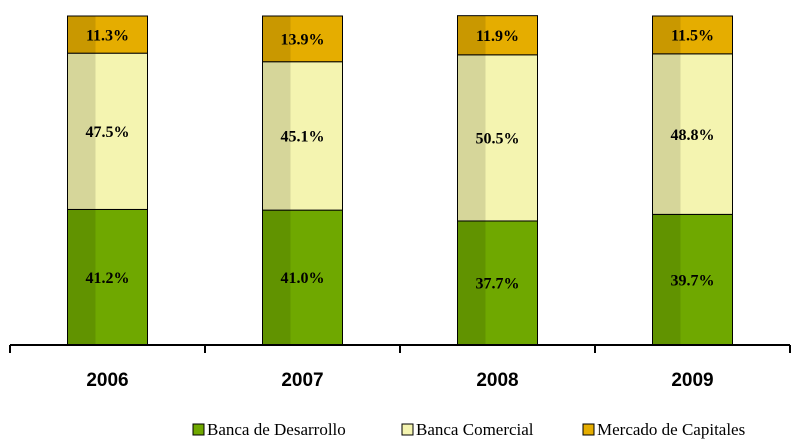 This screenshot has width=791, height=442. I want to click on data-label: 45.1%, so click(303, 137).